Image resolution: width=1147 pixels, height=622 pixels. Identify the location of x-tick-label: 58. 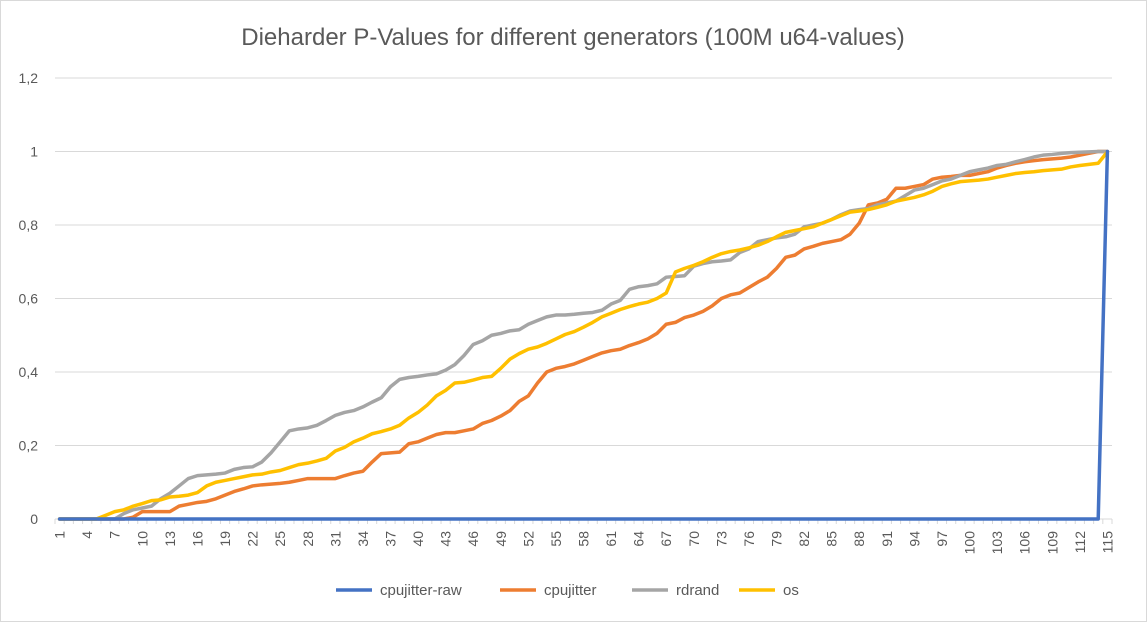
(584, 539).